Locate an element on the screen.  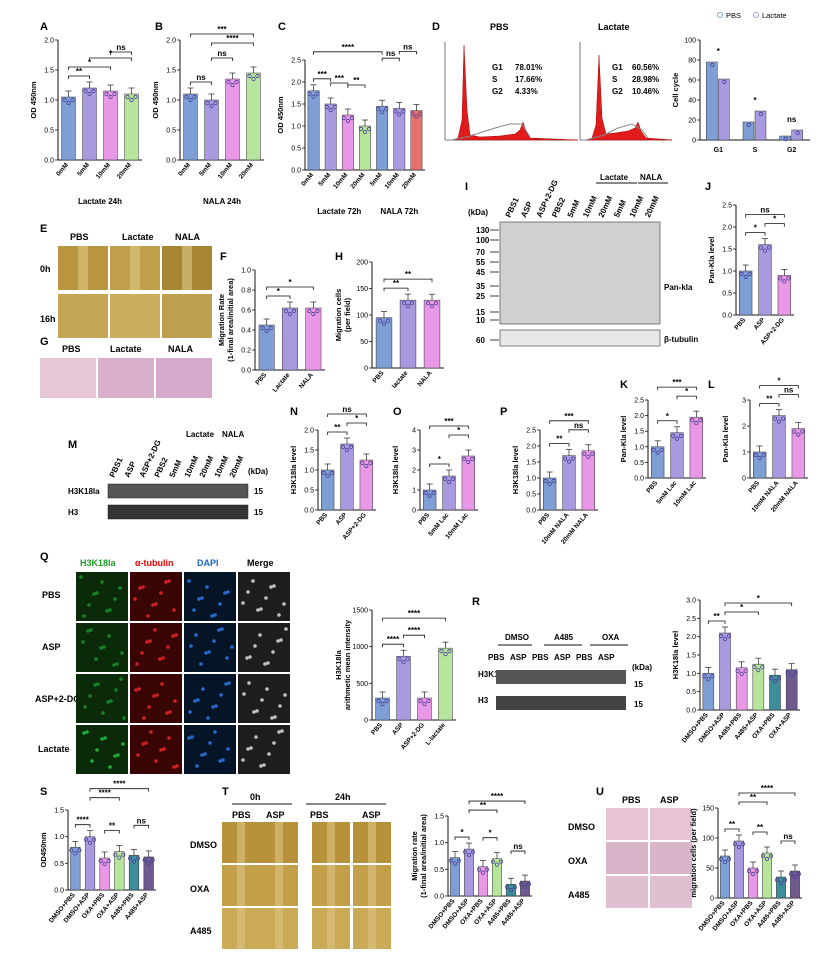
panel-letter: G is located at coordinates (44, 342).